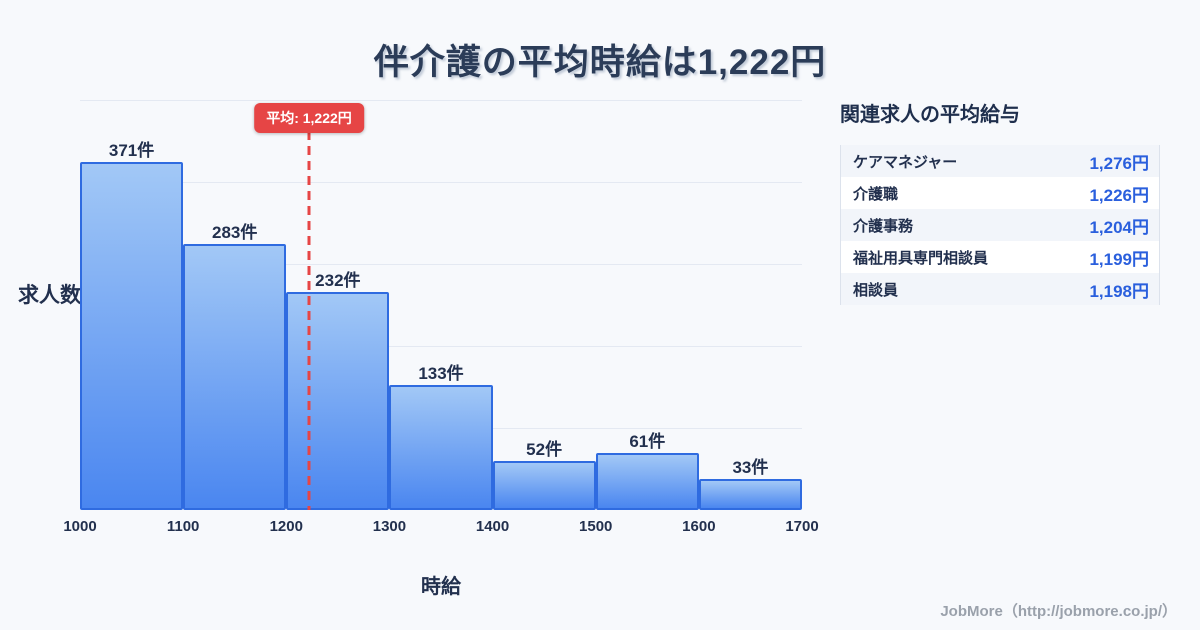 This screenshot has height=630, width=1200. I want to click on job-wage: 1,226円, so click(1119, 195).